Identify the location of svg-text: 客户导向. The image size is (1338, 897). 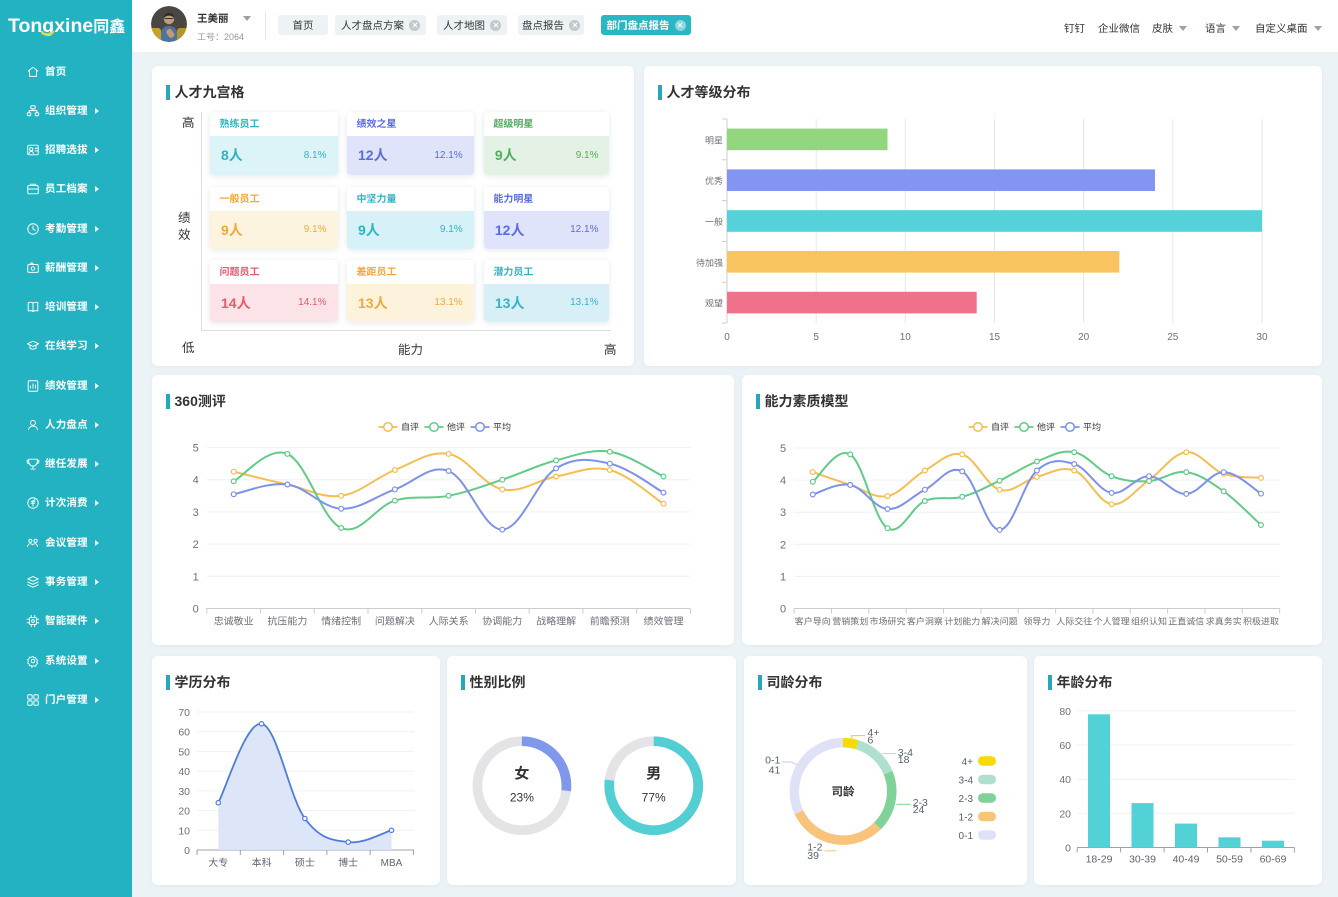
(813, 622).